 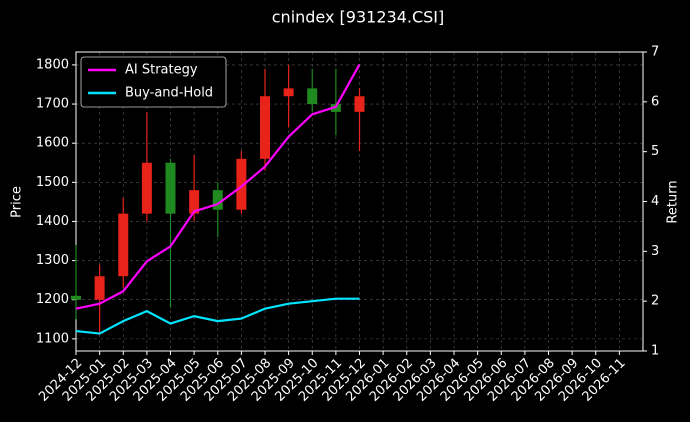 What do you see at coordinates (655, 201) in the screenshot?
I see `y2-tick-label: 4` at bounding box center [655, 201].